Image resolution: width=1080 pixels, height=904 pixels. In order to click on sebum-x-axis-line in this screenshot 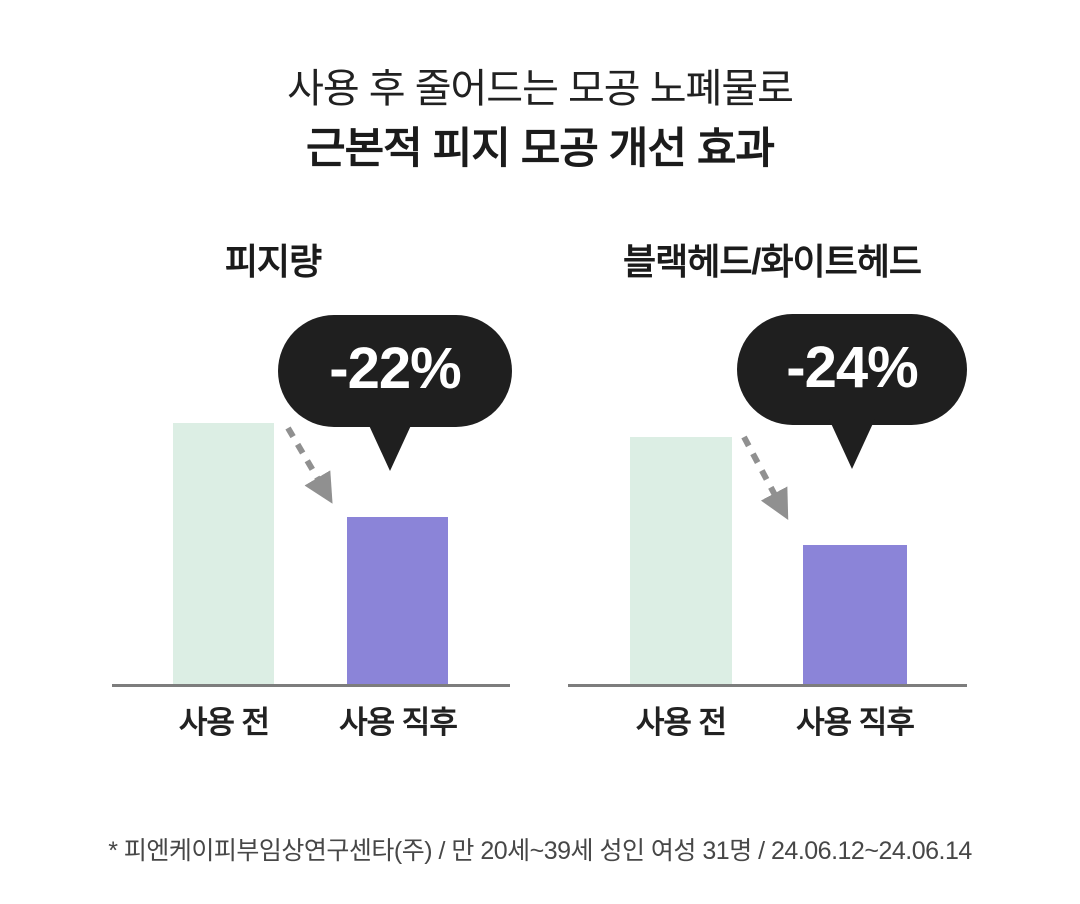, I will do `click(311, 685)`.